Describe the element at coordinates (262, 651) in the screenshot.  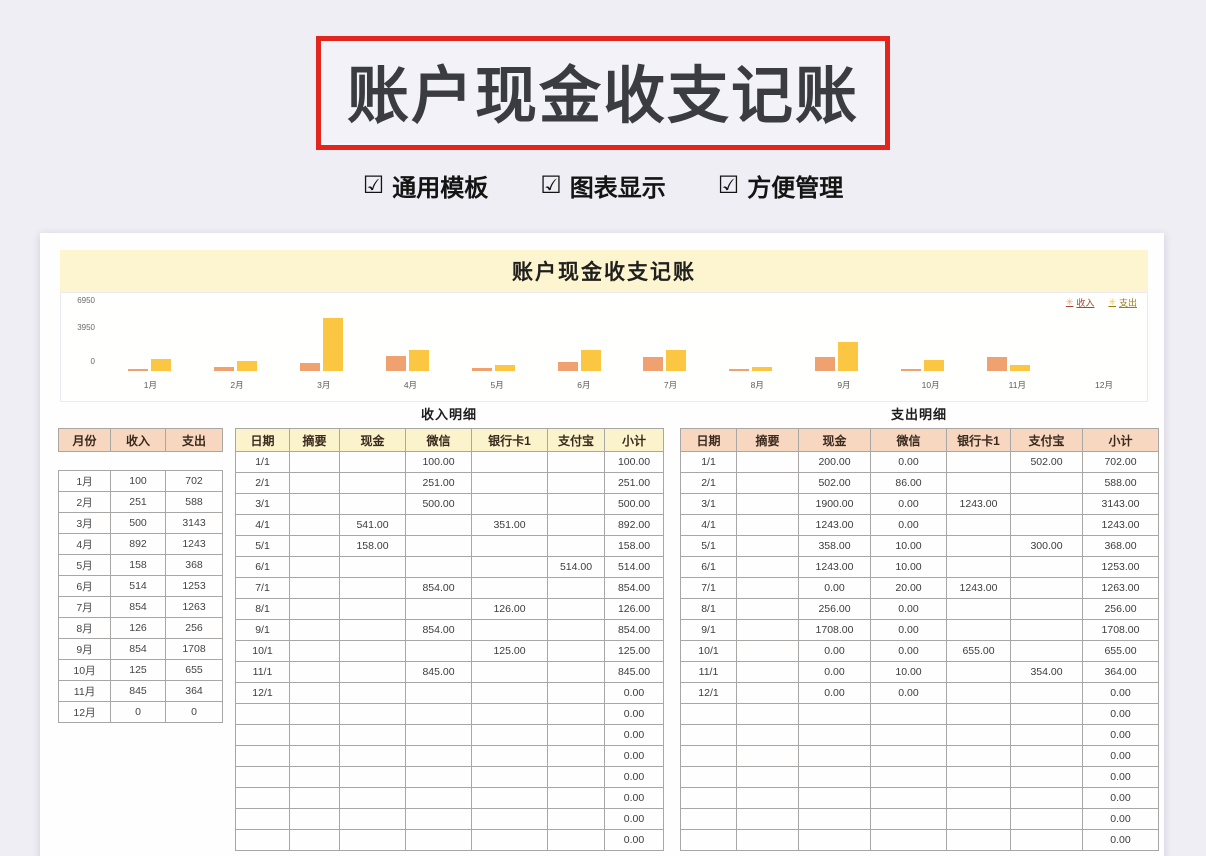
I see `table-cell: 10/1` at that location.